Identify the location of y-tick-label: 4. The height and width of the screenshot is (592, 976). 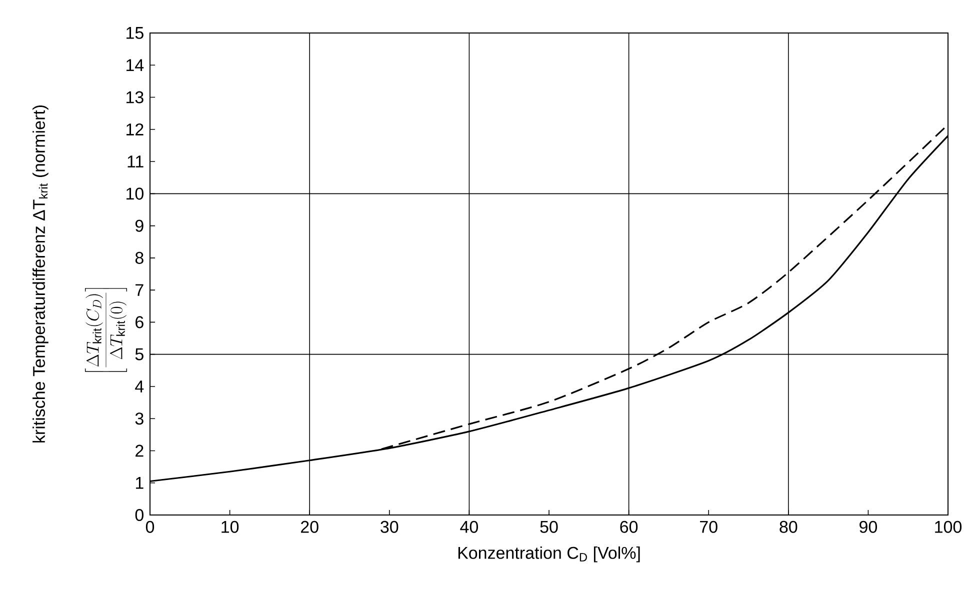
(139, 386).